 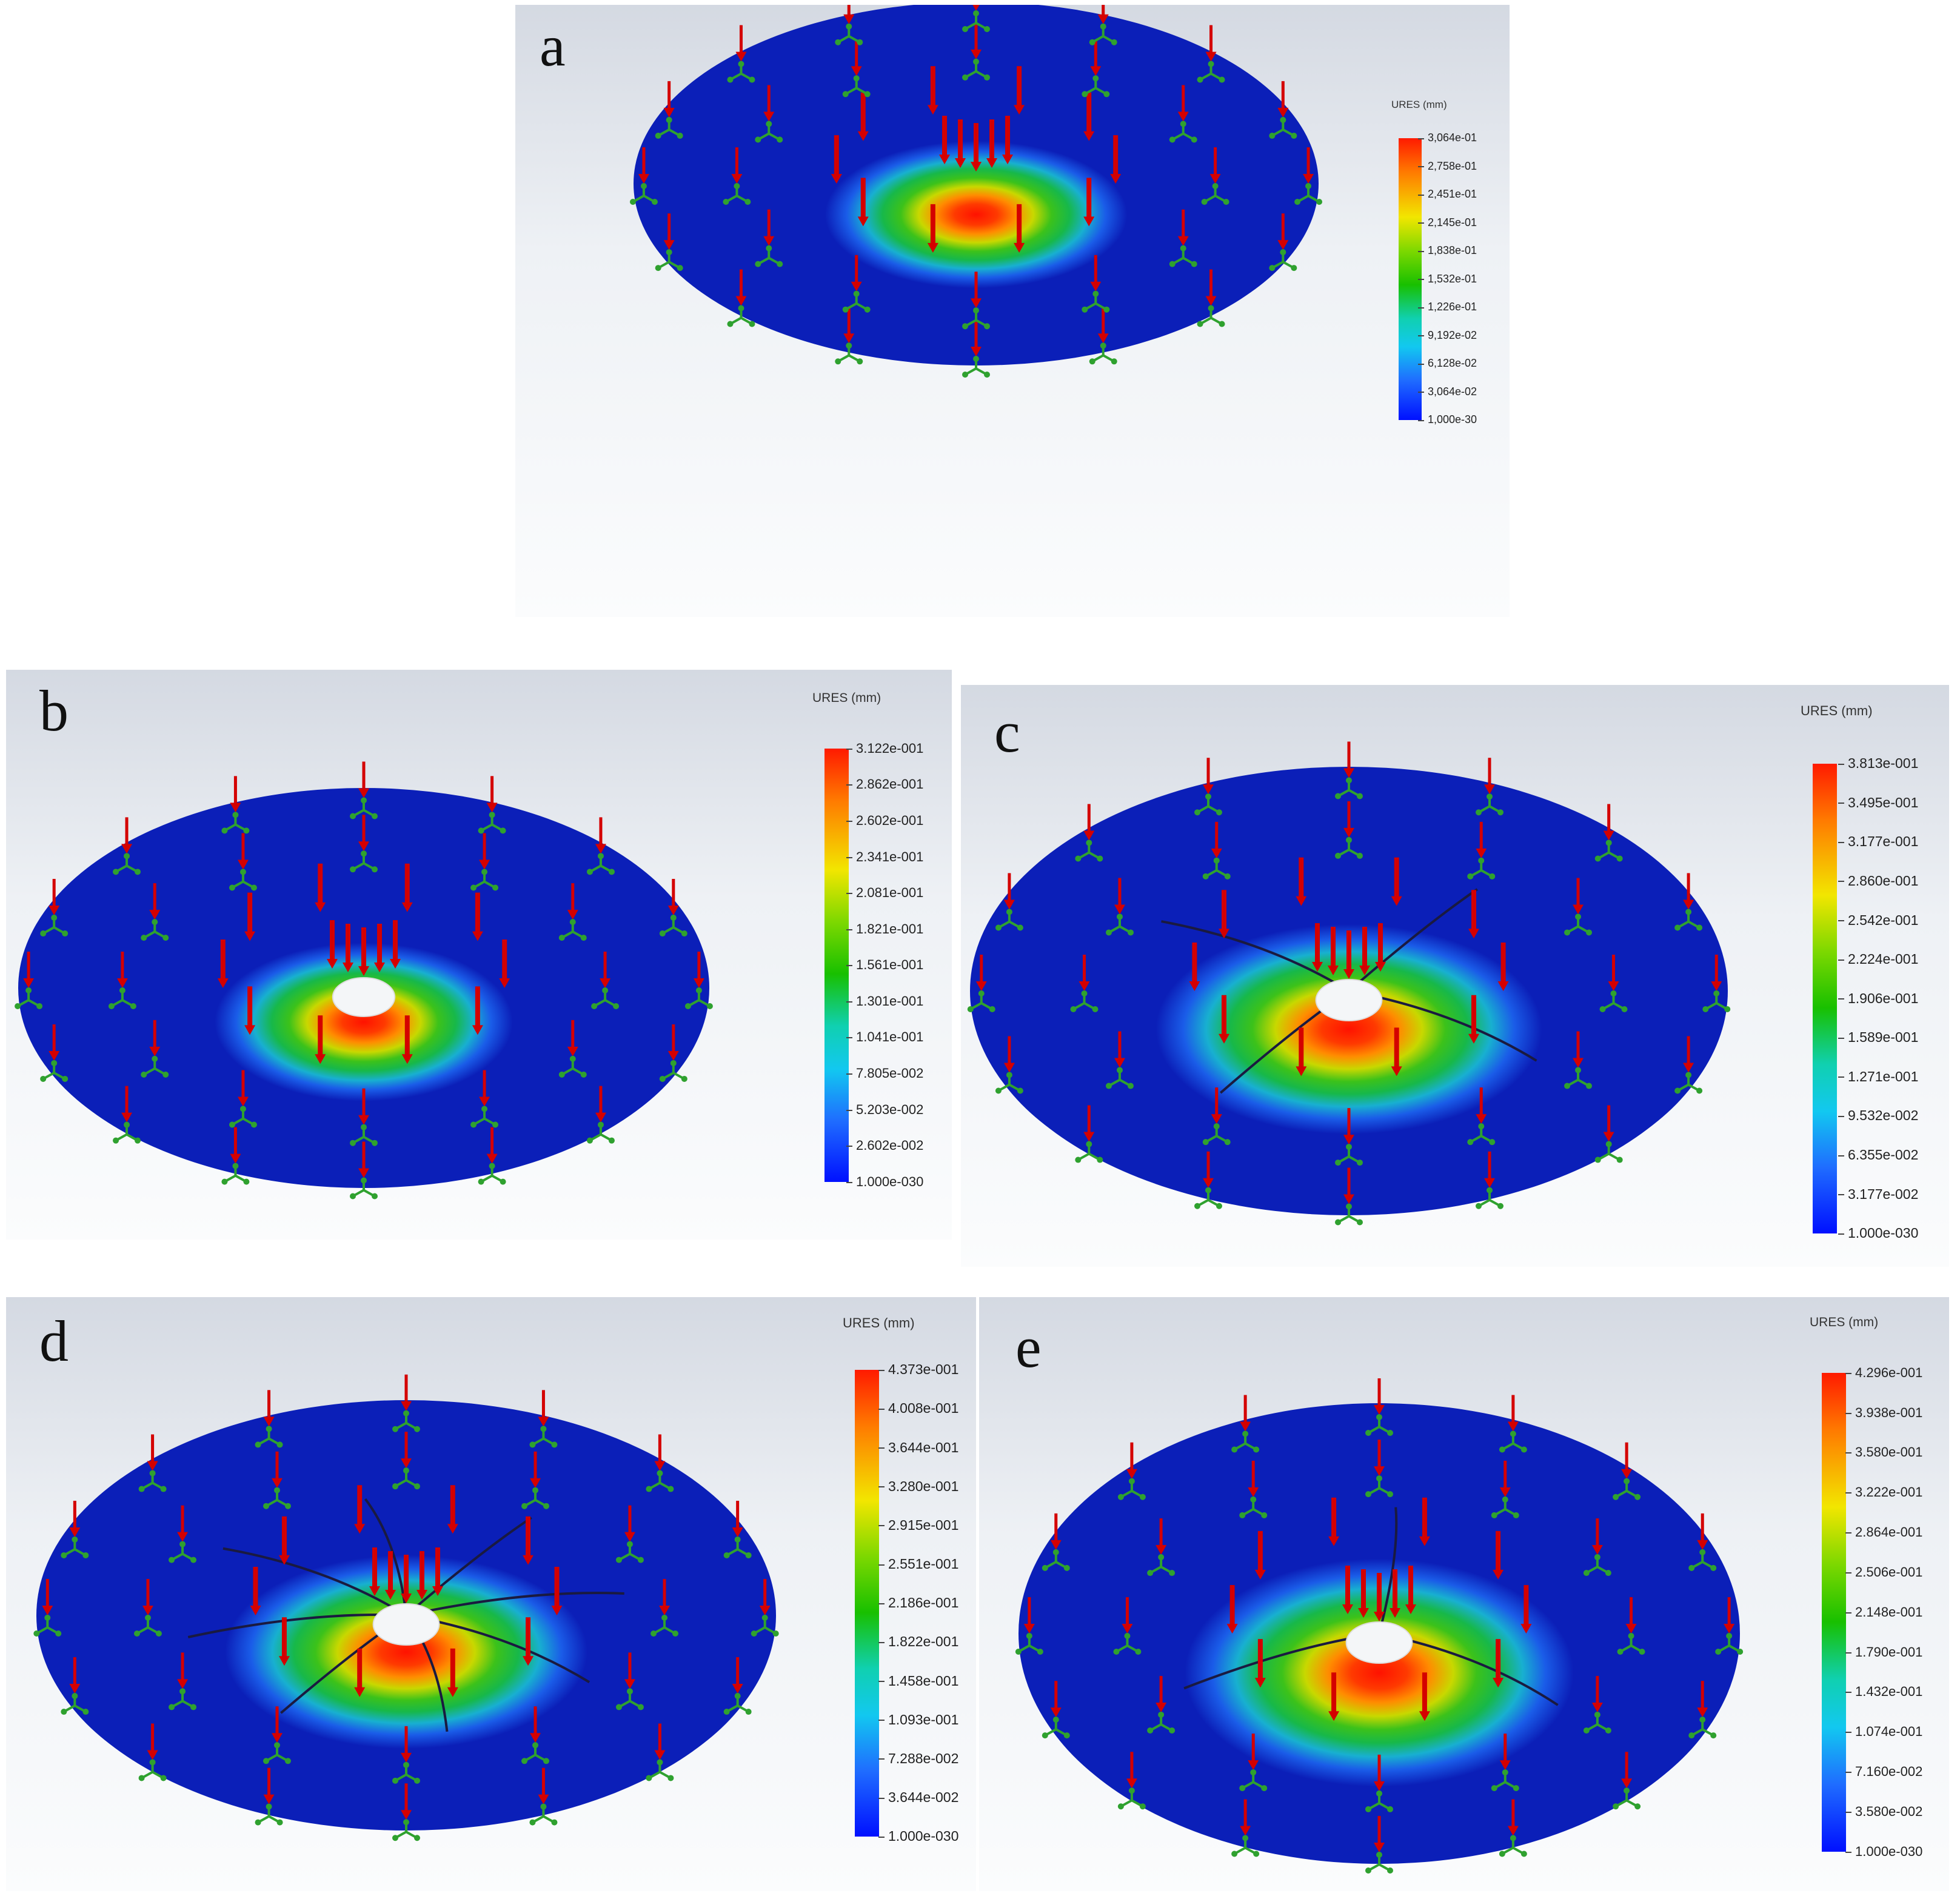 I want to click on fixtures, so click(x=1349, y=1001).